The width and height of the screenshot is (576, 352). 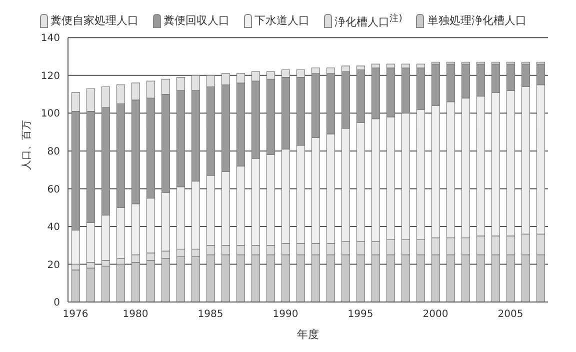 What do you see at coordinates (211, 314) in the screenshot?
I see `x-tick-label: 1985` at bounding box center [211, 314].